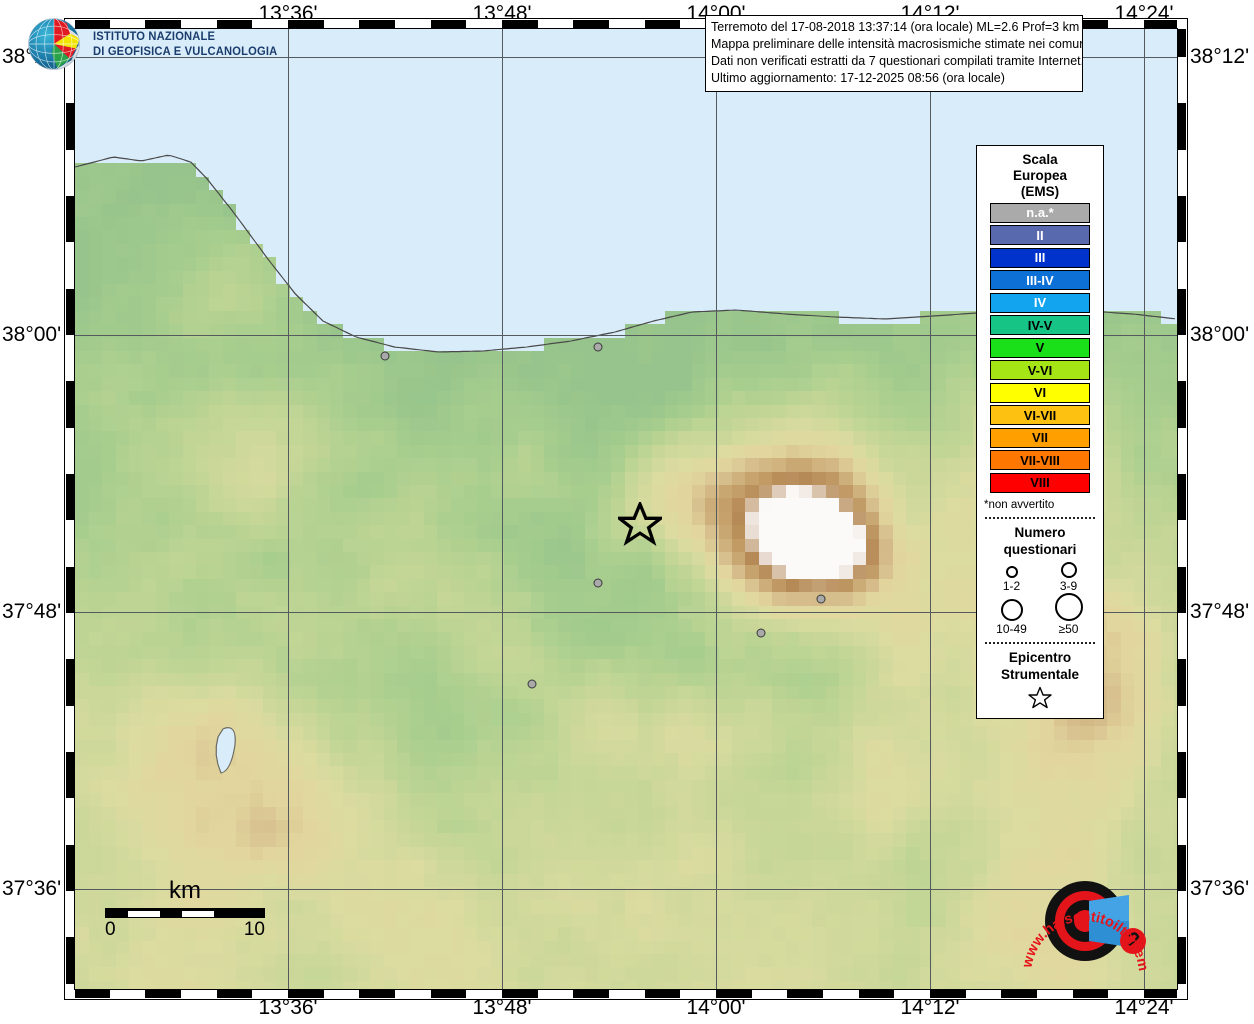 The height and width of the screenshot is (1024, 1254). What do you see at coordinates (1220, 888) in the screenshot?
I see `axis-tick-lat-3: 37°36'` at bounding box center [1220, 888].